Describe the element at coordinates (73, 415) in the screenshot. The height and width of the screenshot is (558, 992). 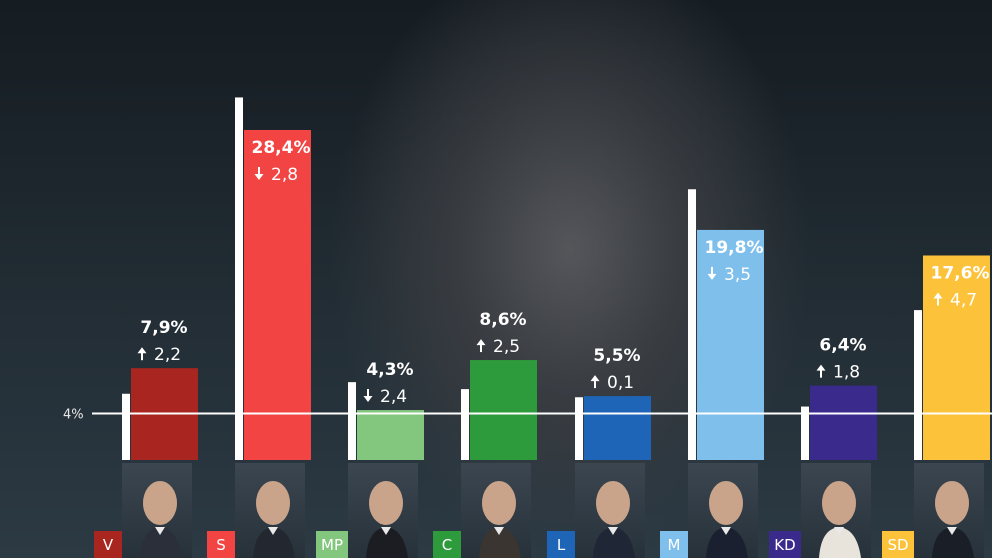
I see `threshold-label: 4%` at that location.